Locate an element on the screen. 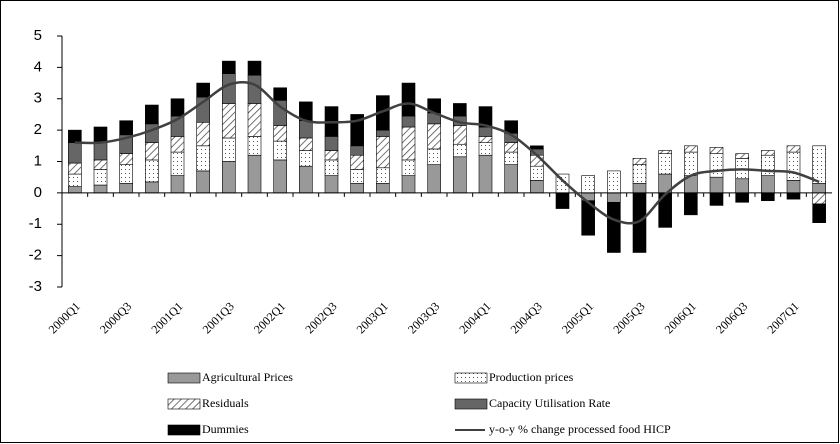 The width and height of the screenshot is (840, 444). x-tick-label: 2000Q3 is located at coordinates (115, 317).